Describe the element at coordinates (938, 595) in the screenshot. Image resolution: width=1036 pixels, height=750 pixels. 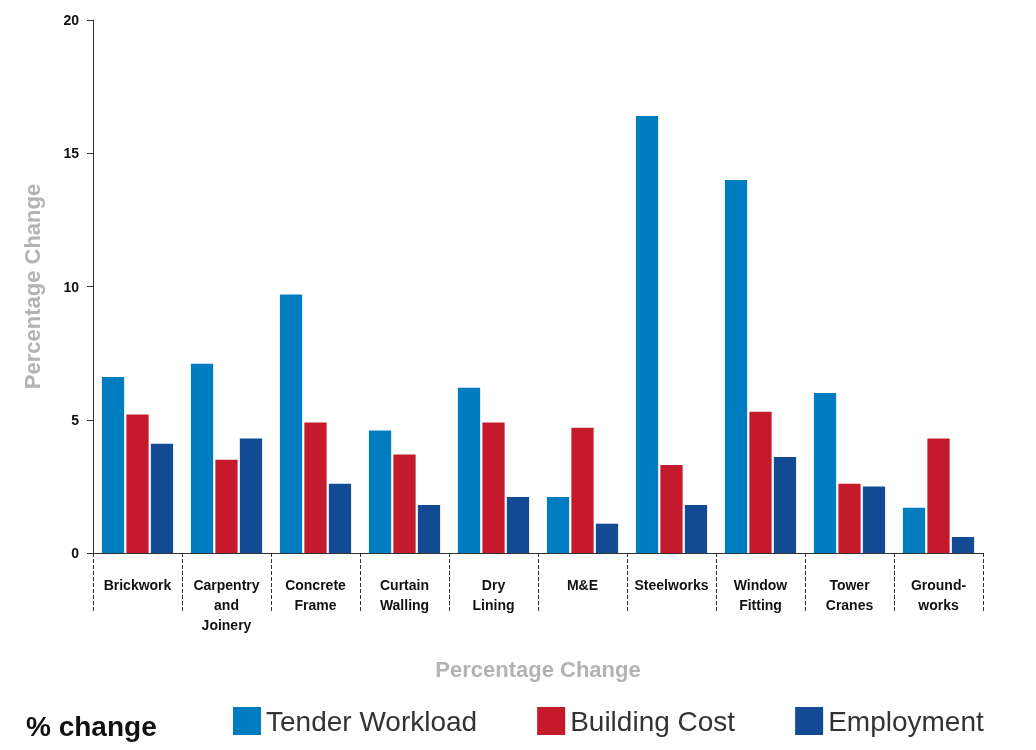
I see `x-tick-label: Ground-works` at that location.